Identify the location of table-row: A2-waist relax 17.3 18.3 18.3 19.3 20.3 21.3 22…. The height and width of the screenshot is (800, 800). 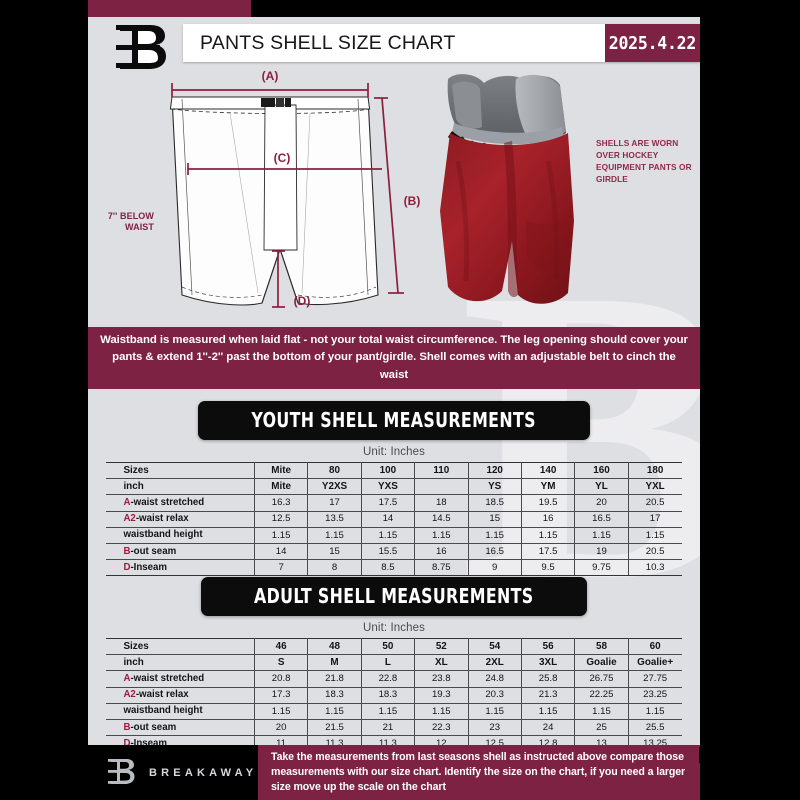
(394, 695).